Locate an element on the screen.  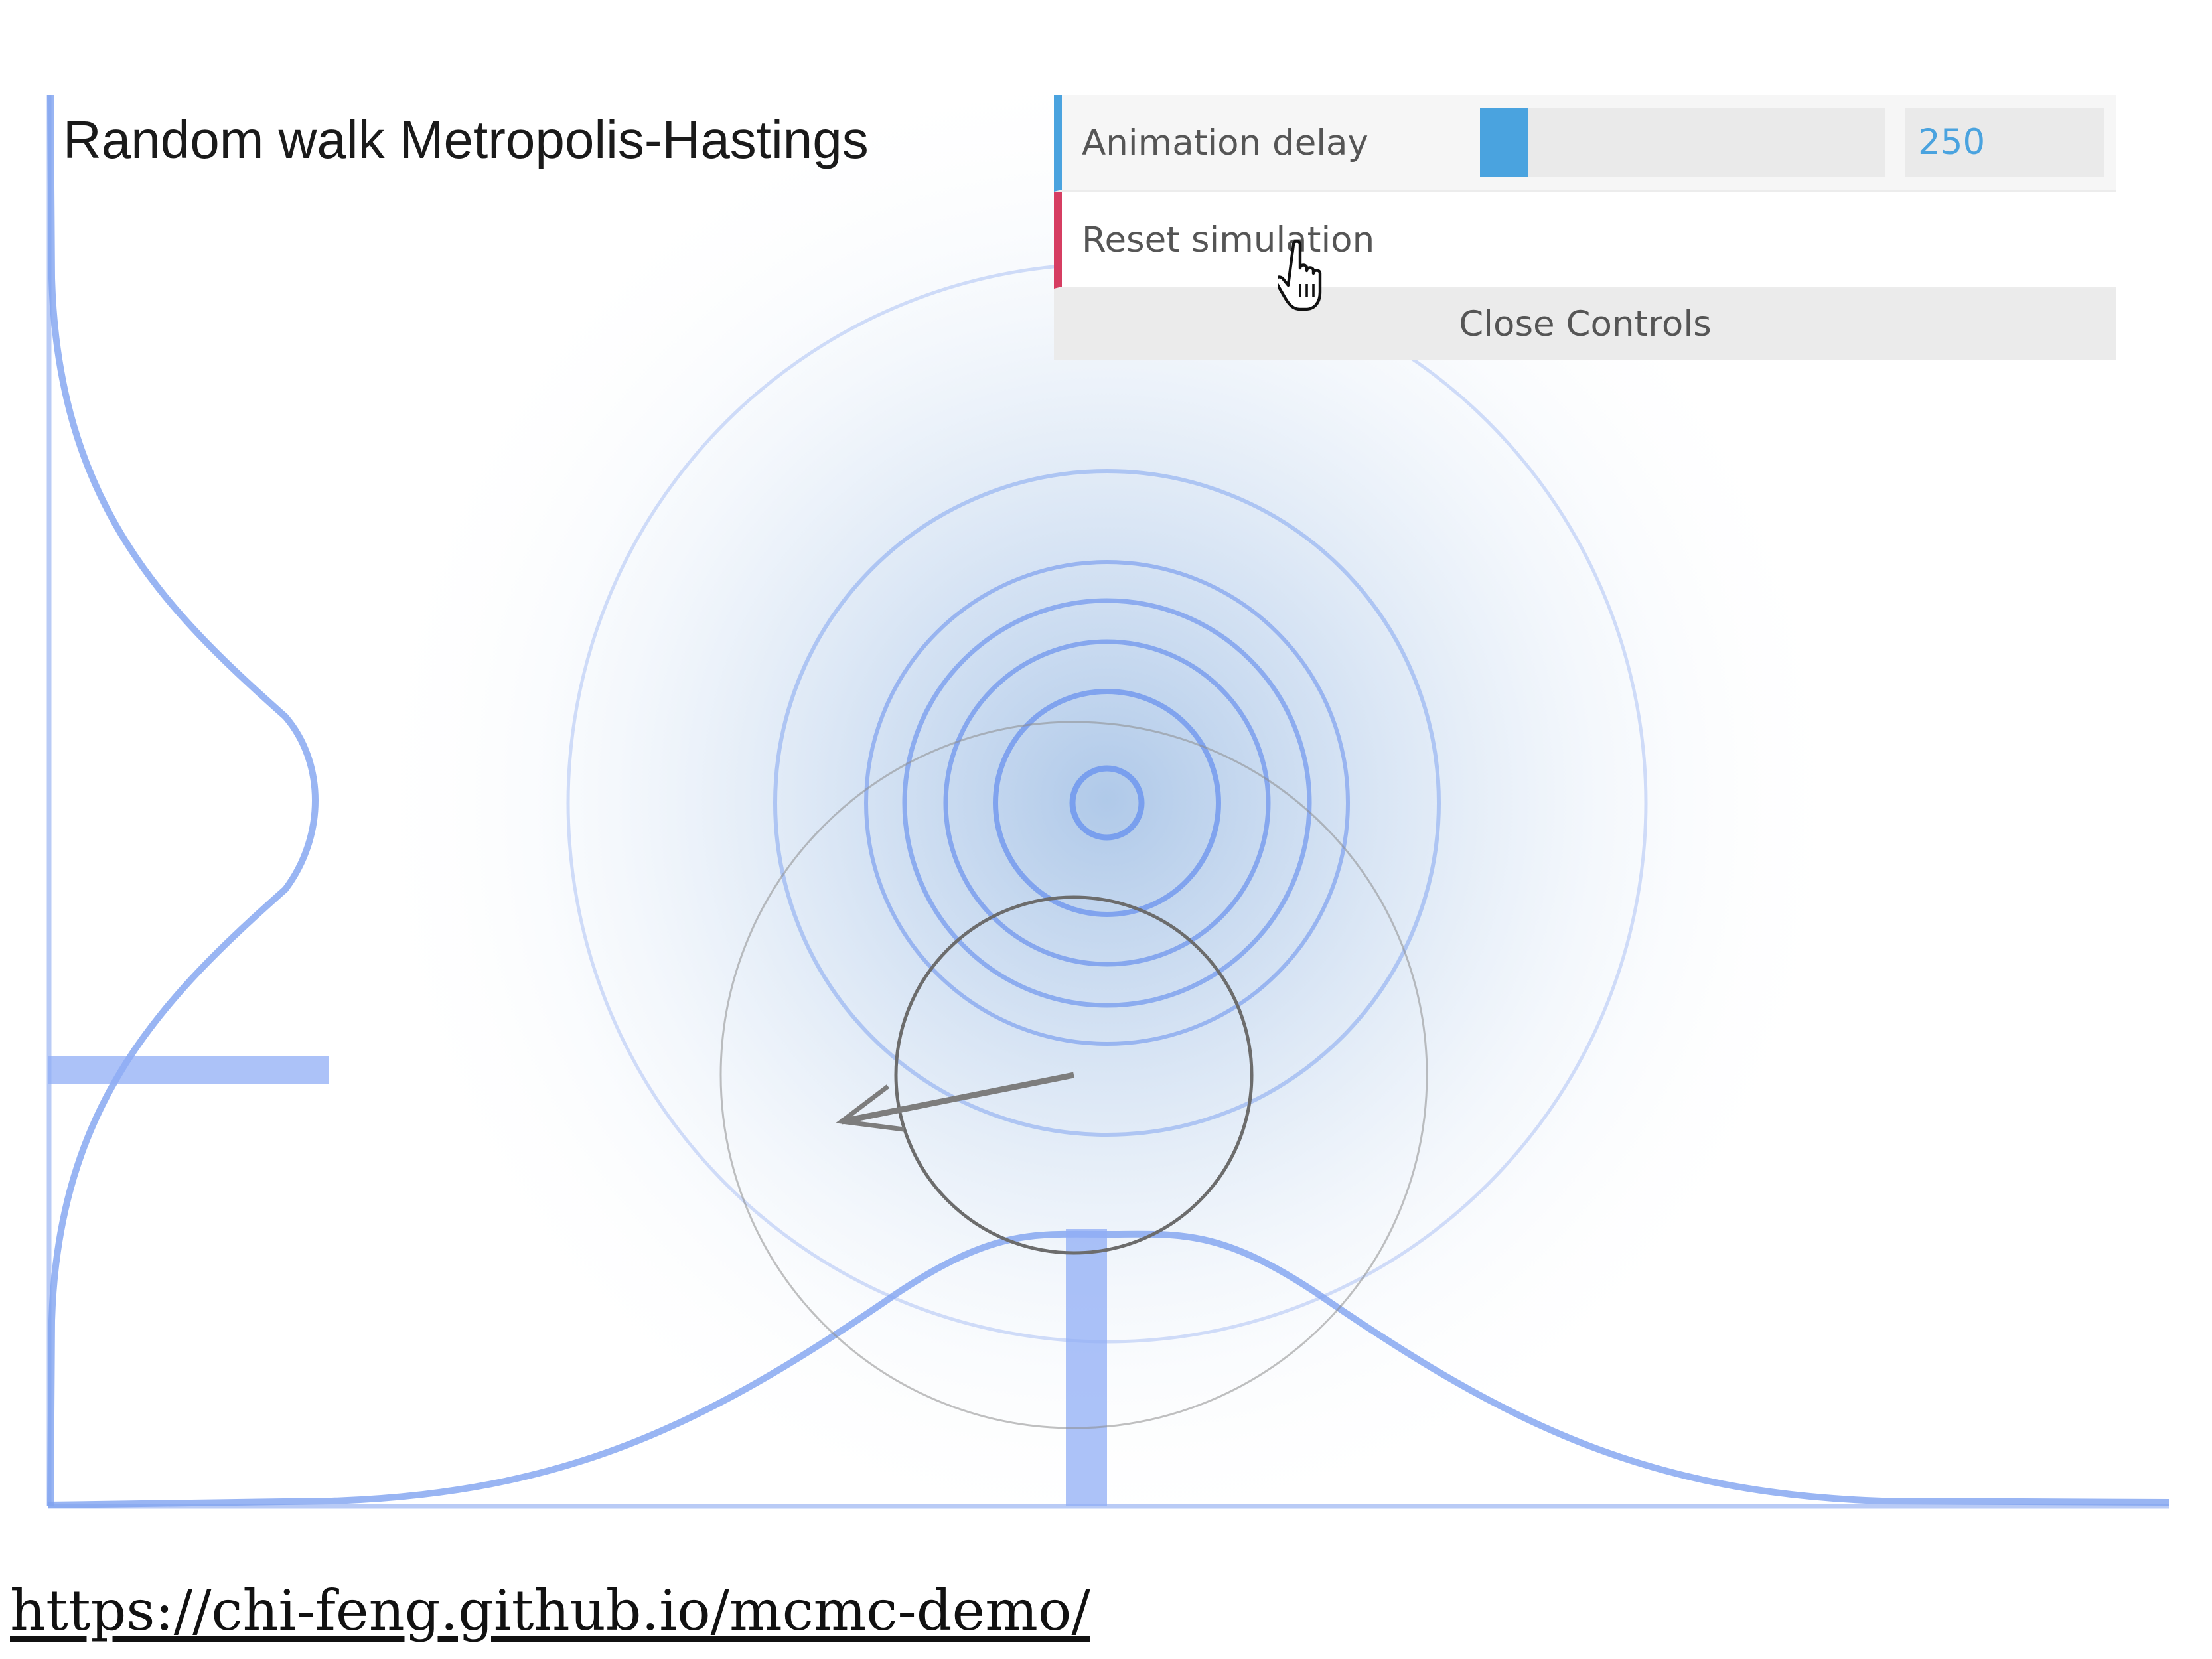
reset-simulation-label: Reset simulation is located at coordinates (1228, 240).